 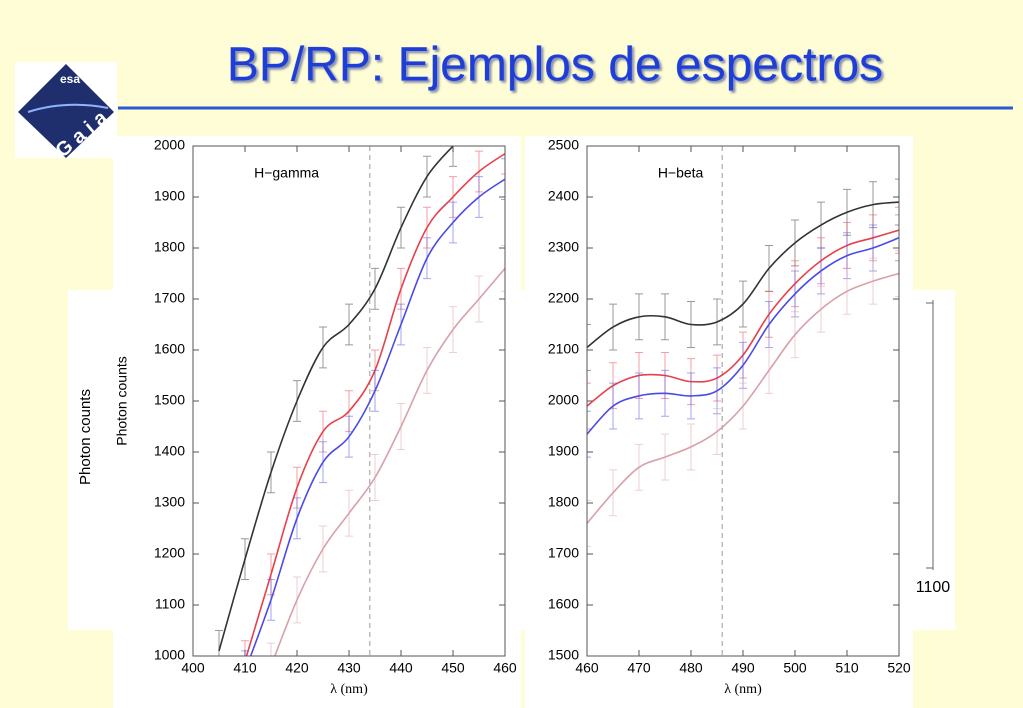 What do you see at coordinates (563, 349) in the screenshot?
I see `y-tick-label: 2100` at bounding box center [563, 349].